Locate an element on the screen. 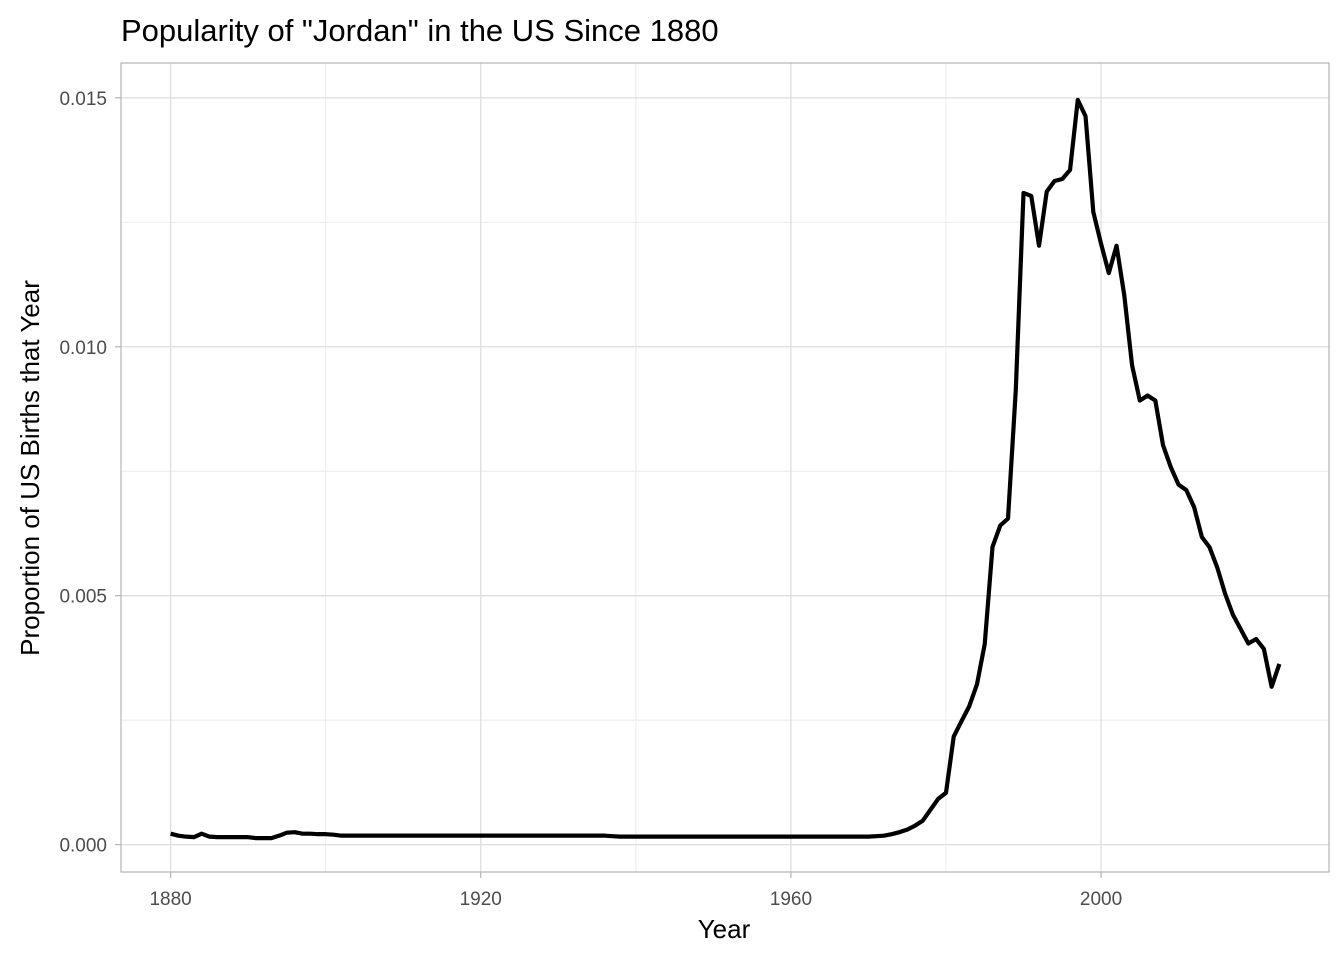  x-tick-label: 1960 is located at coordinates (791, 899).